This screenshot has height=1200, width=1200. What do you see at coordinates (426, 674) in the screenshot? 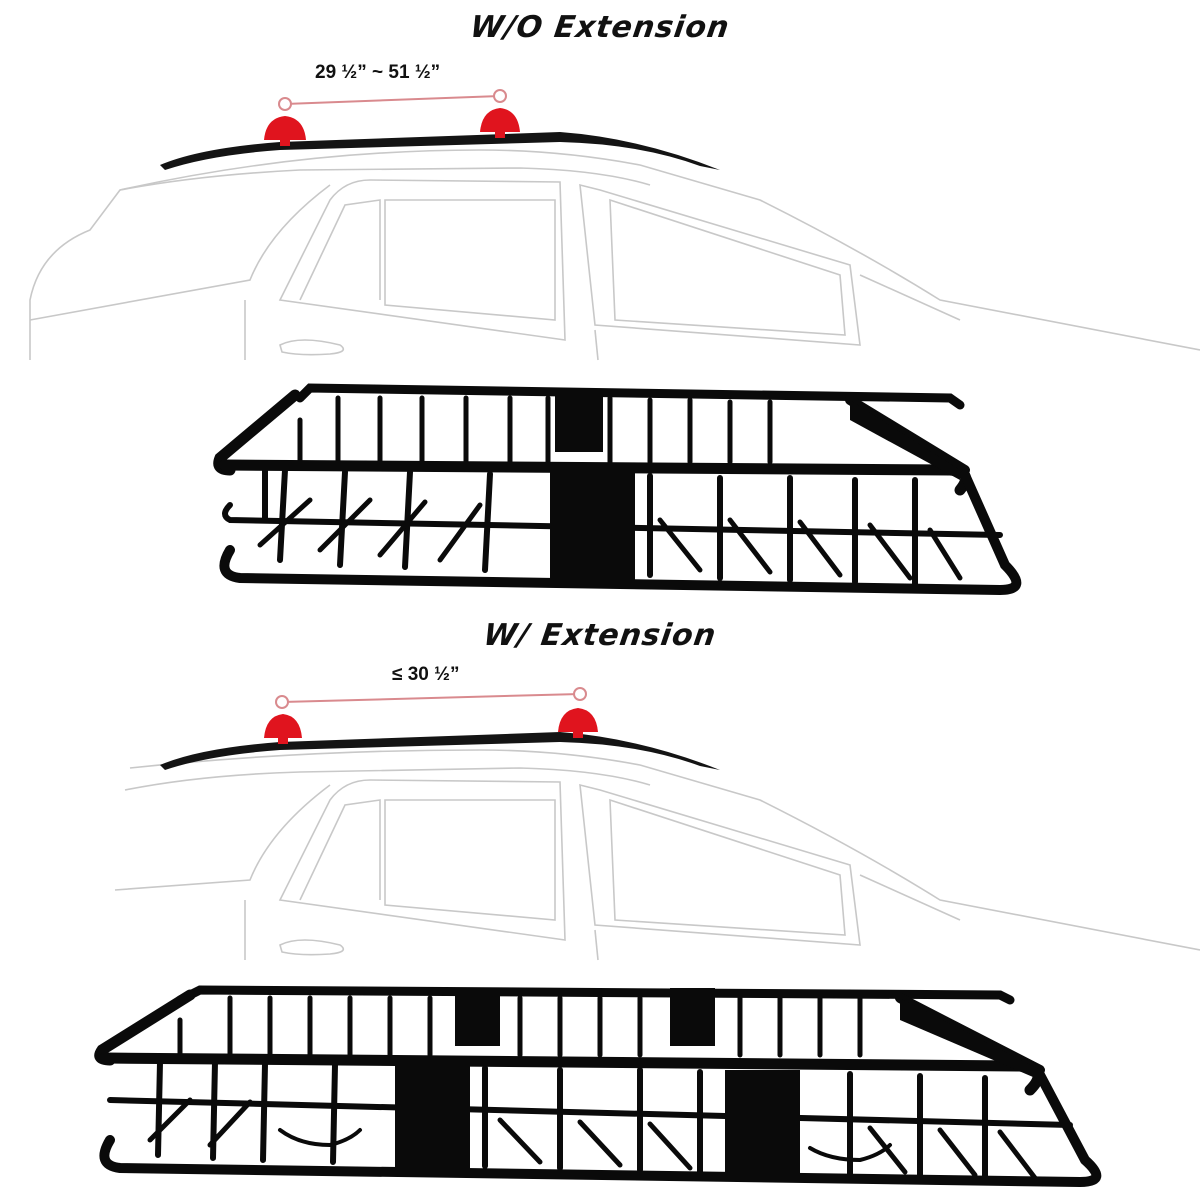
I see `measurement-label-with-extension: ≤ 30 ½”` at bounding box center [426, 674].